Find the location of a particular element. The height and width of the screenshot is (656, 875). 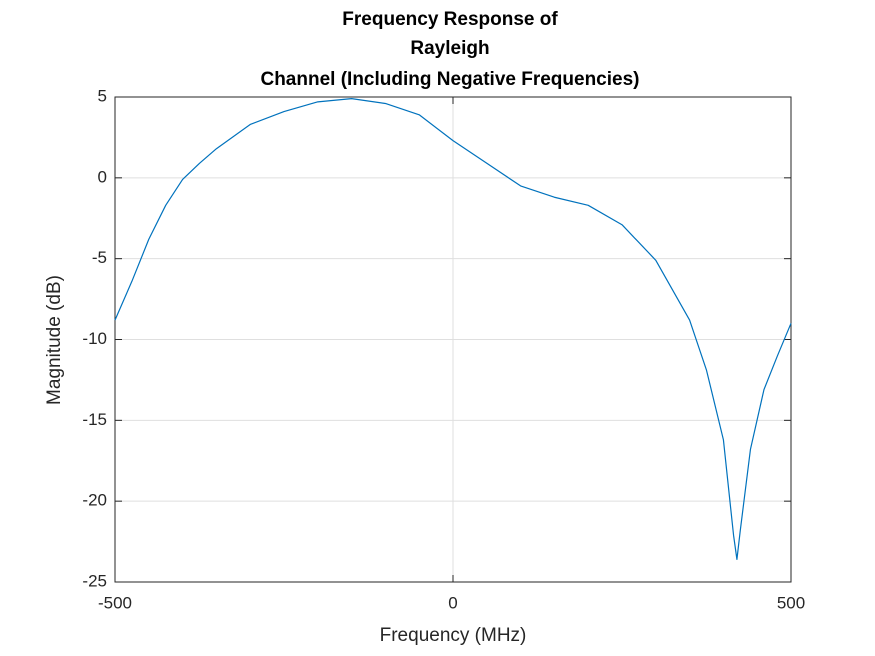

x-tick-label: -500 is located at coordinates (115, 602).